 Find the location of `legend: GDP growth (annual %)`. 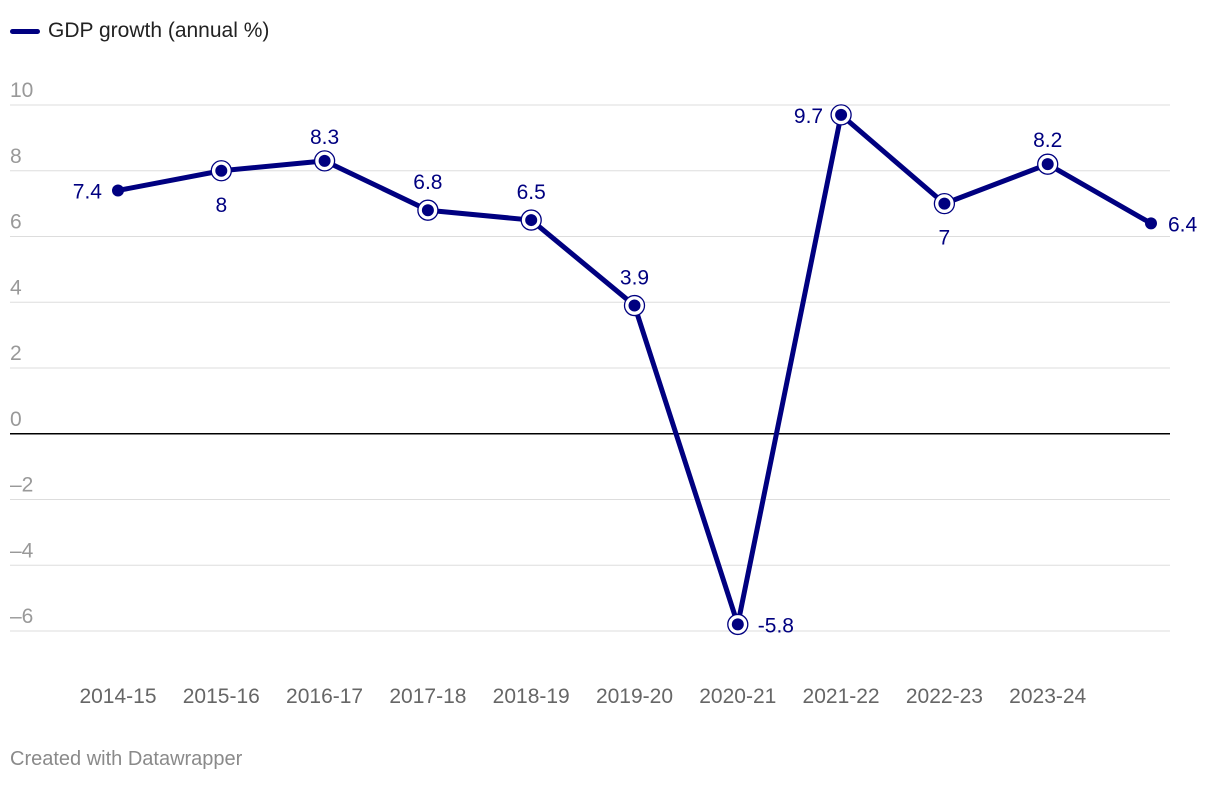

legend: GDP growth (annual %) is located at coordinates (139, 31).